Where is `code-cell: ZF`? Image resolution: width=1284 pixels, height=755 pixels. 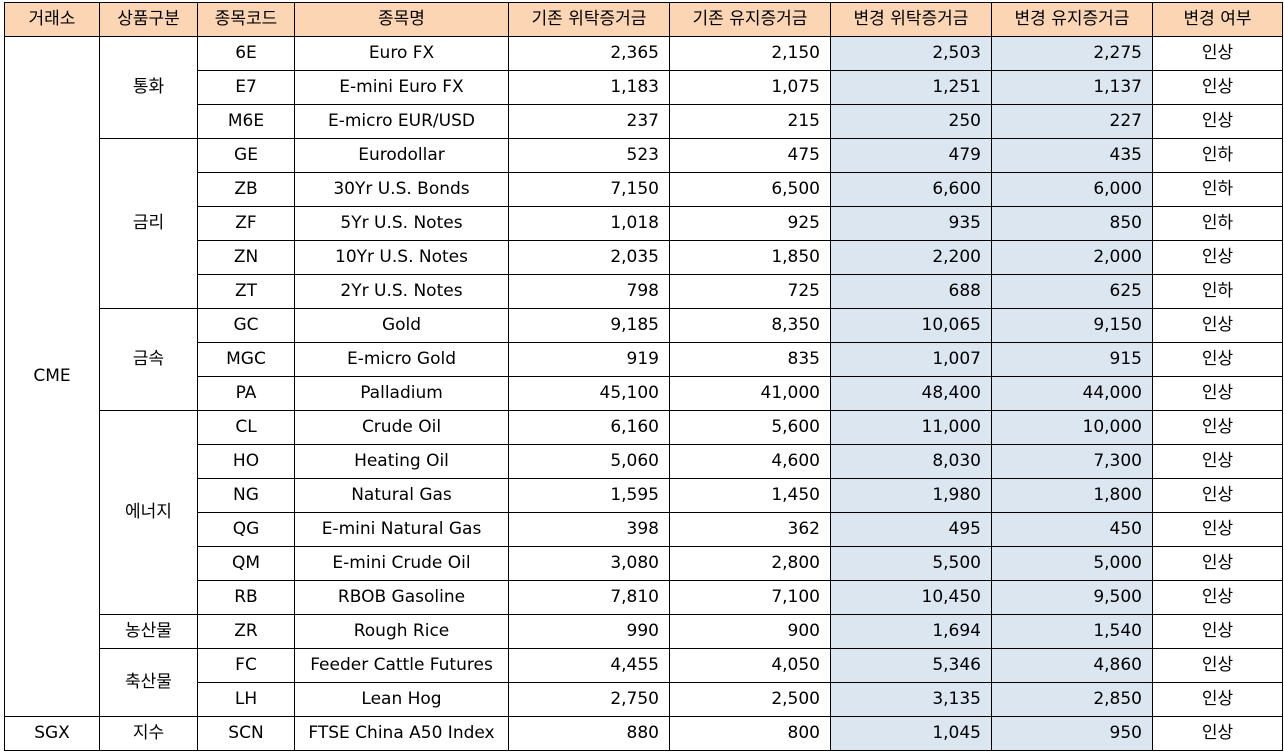
code-cell: ZF is located at coordinates (246, 223).